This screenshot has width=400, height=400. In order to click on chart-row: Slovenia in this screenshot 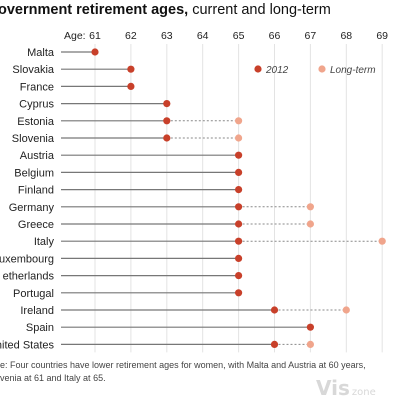, I will do `click(127, 139)`.